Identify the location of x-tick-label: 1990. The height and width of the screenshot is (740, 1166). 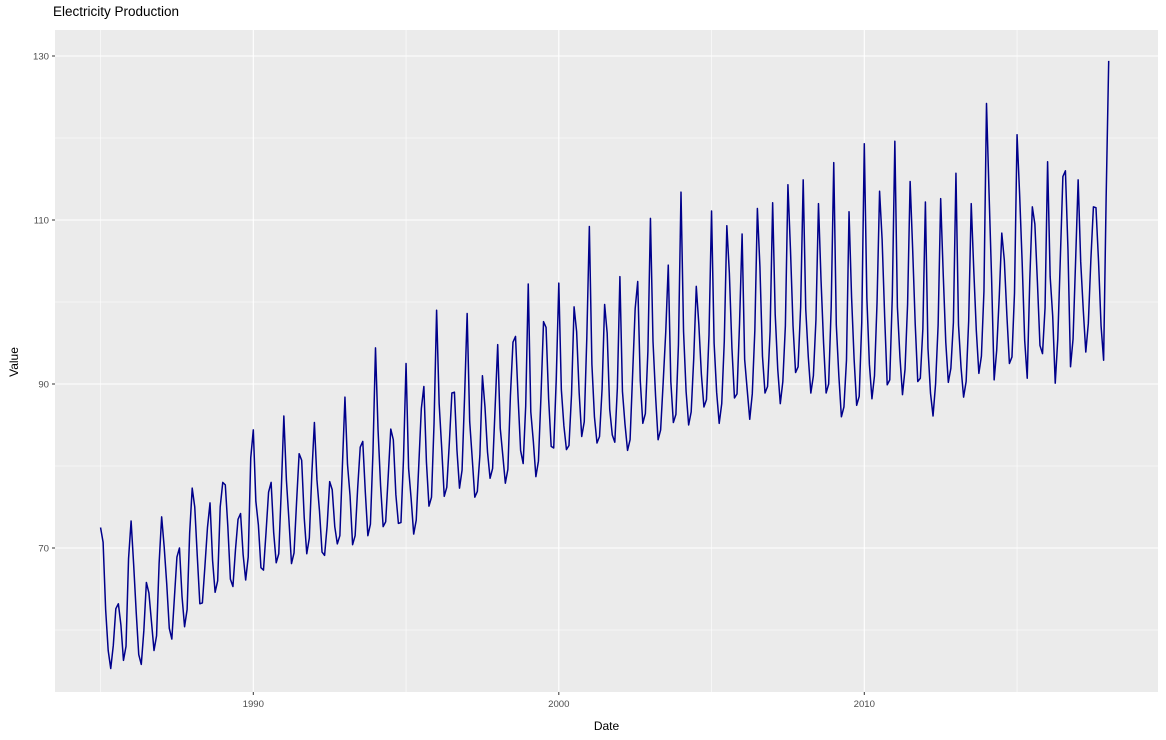
(253, 704).